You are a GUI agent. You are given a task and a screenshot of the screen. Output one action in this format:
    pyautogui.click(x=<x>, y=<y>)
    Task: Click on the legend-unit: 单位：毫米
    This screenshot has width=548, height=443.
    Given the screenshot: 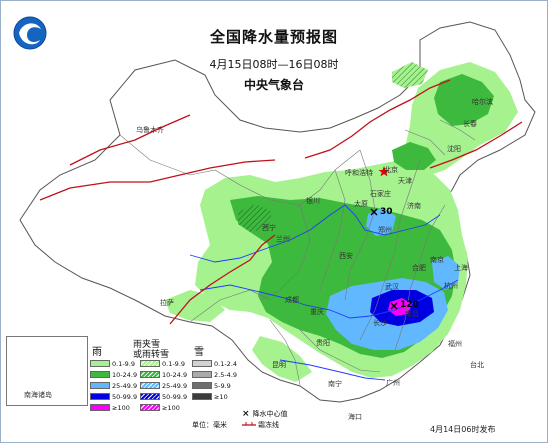 What is the action you would take?
    pyautogui.click(x=209, y=425)
    